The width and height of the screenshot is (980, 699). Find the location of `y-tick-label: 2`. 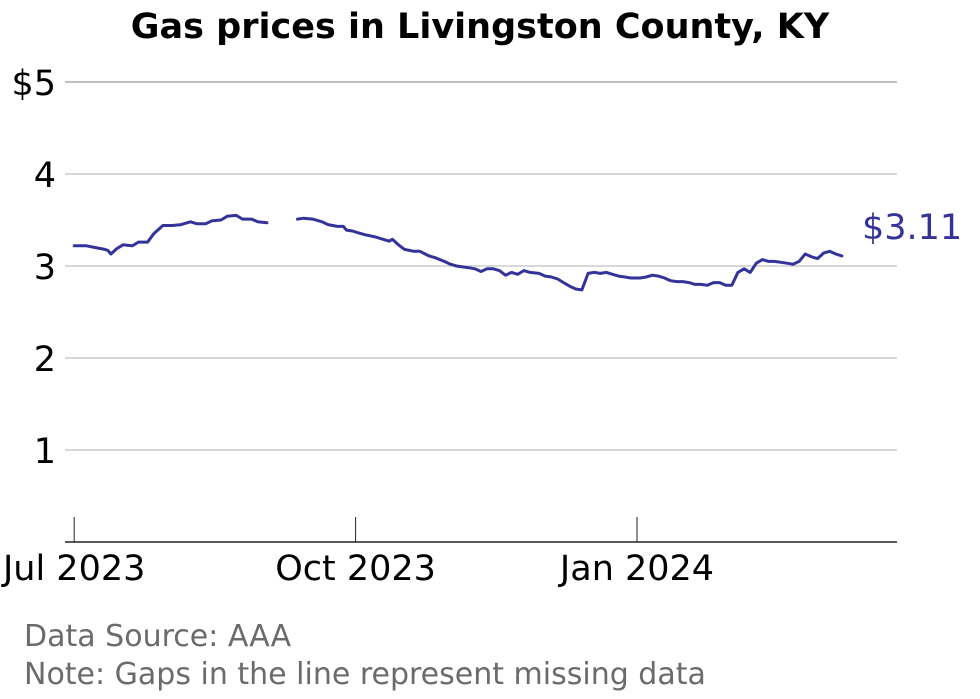

y-tick-label: 2 is located at coordinates (45, 360).